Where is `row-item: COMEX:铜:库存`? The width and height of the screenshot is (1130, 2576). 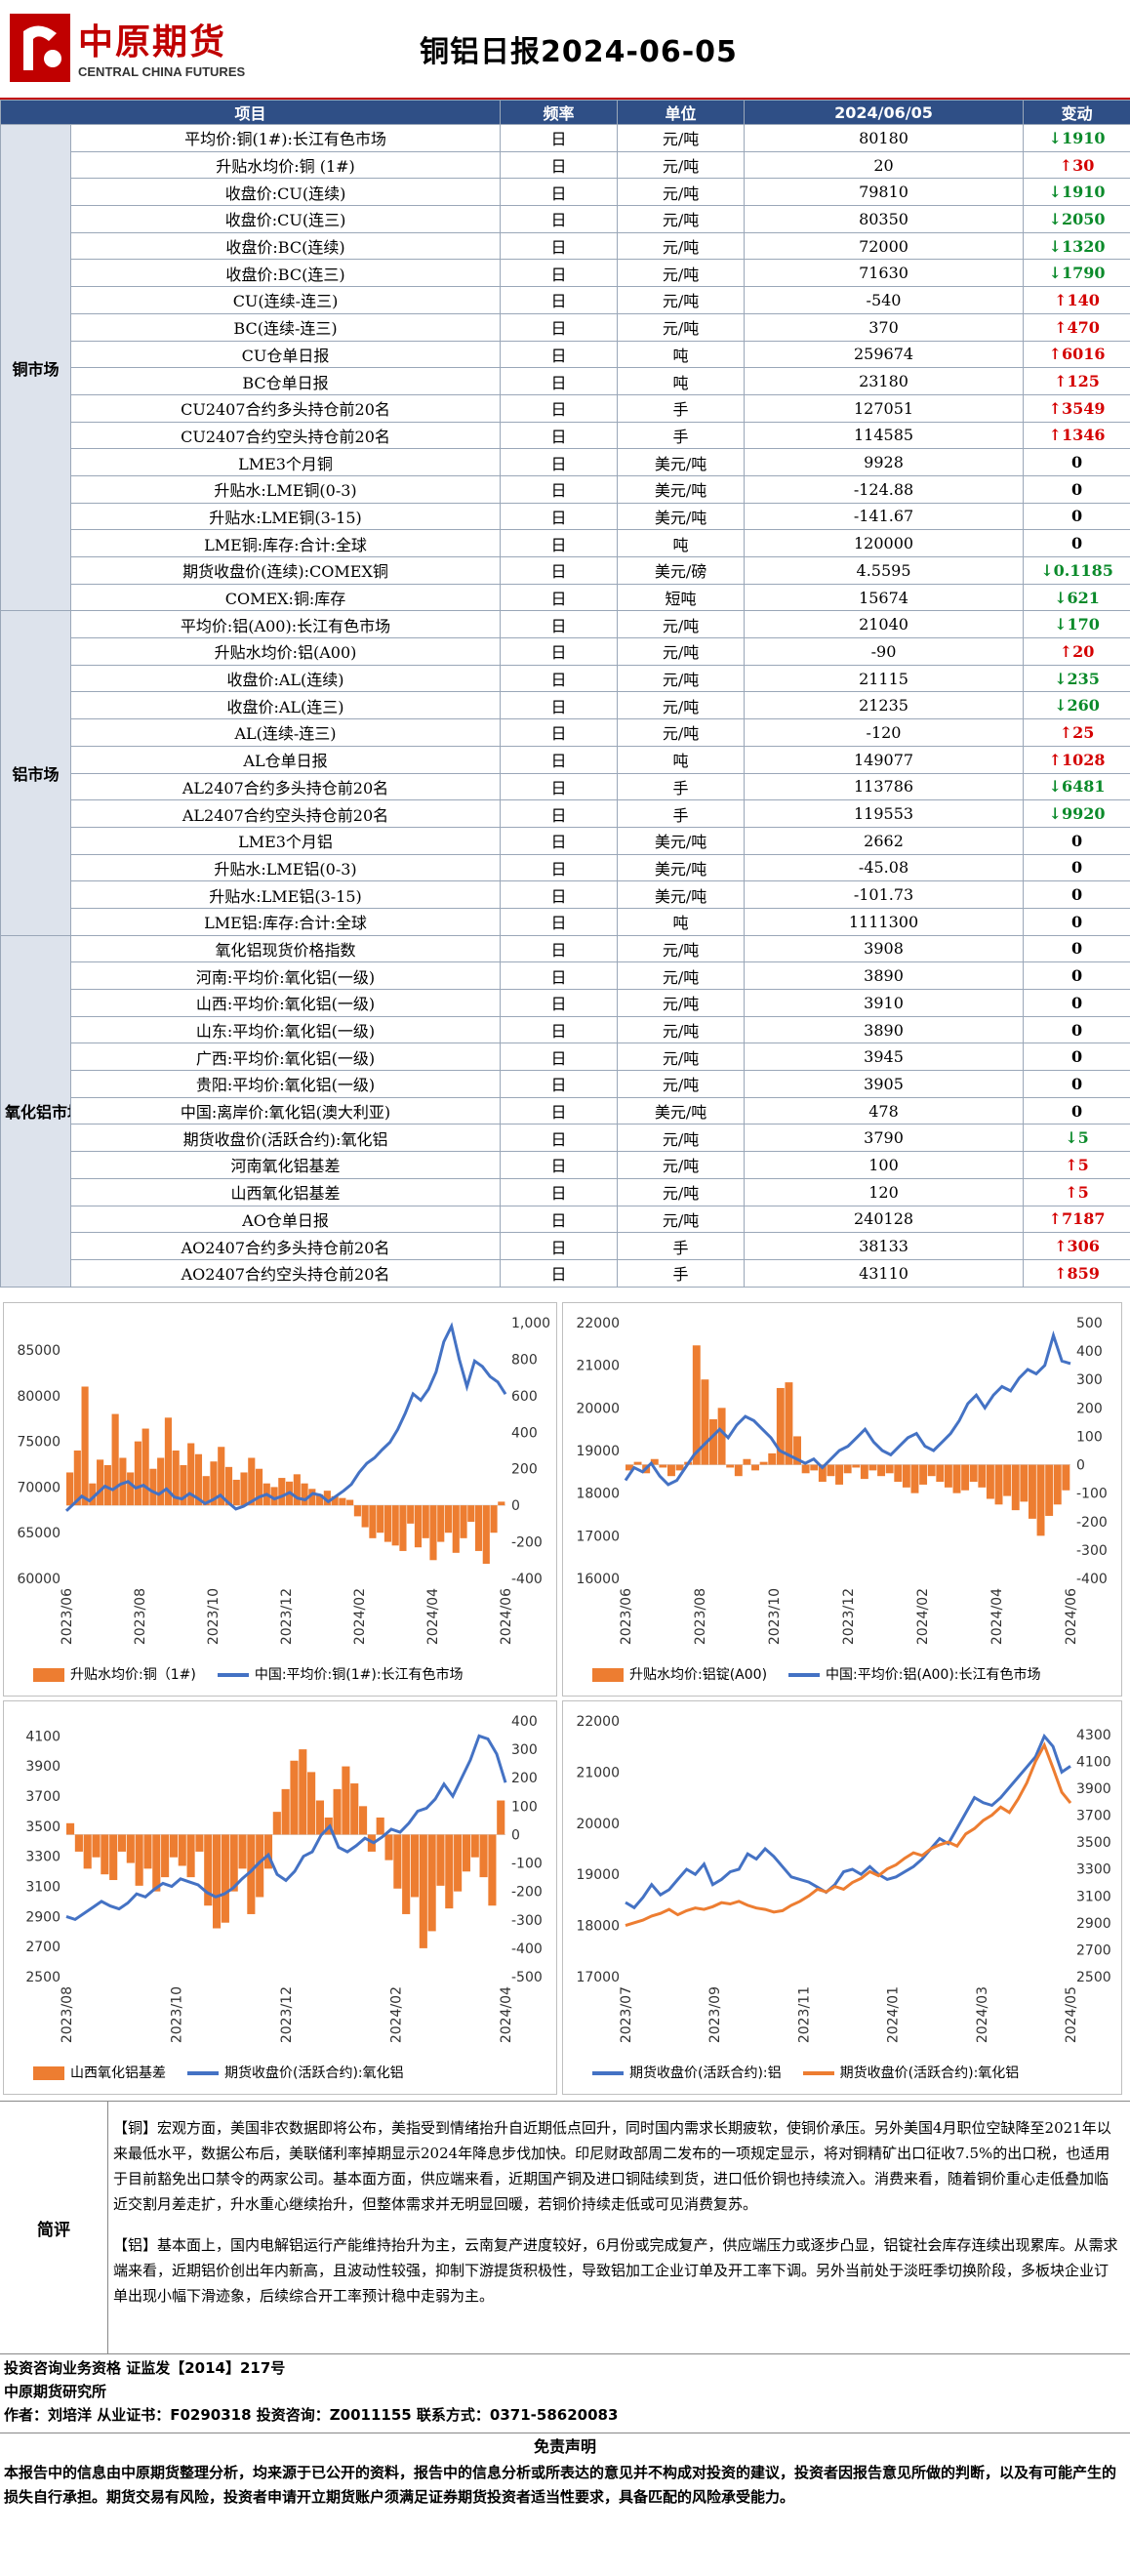
row-item: COMEX:铜:库存 is located at coordinates (285, 597).